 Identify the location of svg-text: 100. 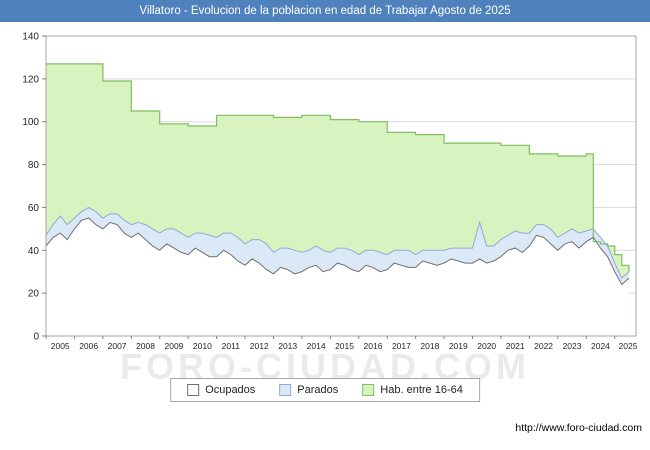
(30, 122).